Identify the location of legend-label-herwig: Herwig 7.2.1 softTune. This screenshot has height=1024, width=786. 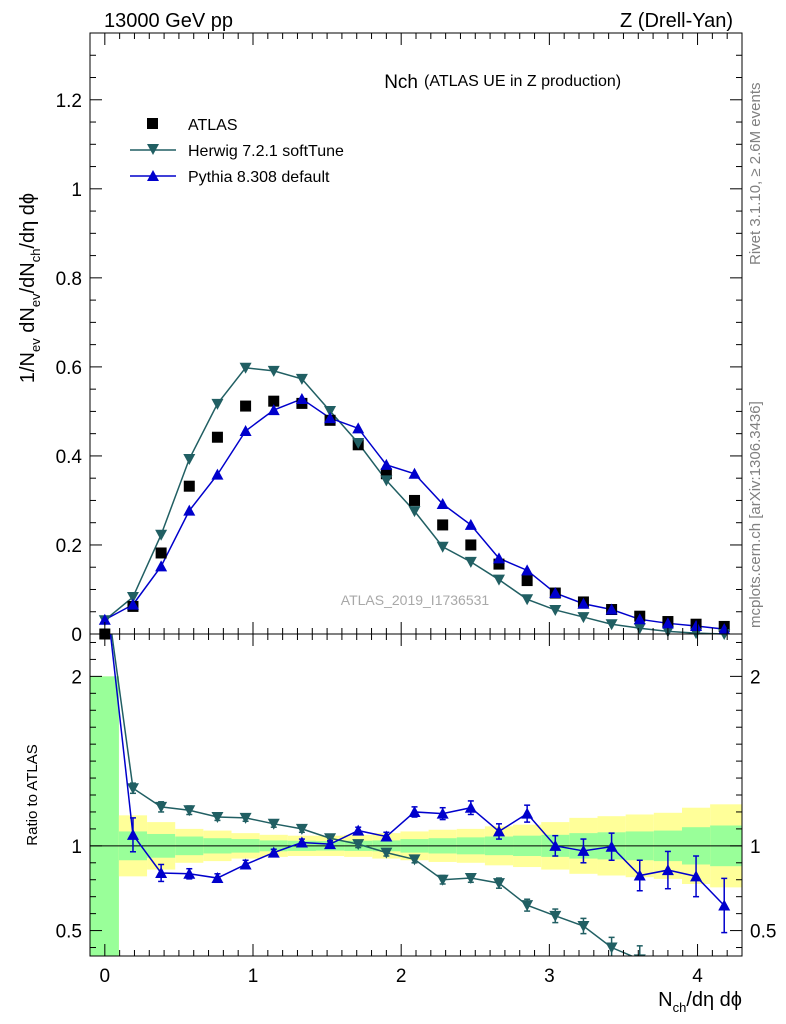
(266, 151).